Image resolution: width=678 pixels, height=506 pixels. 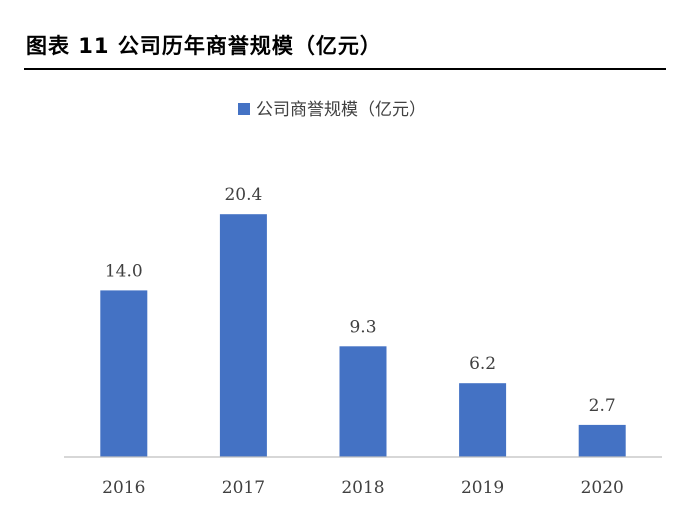 What do you see at coordinates (602, 406) in the screenshot?
I see `data-label-2020: 2.7` at bounding box center [602, 406].